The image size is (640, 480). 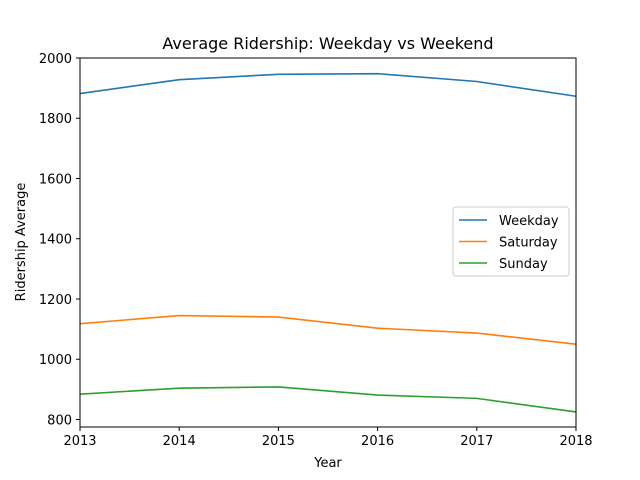 I want to click on legend-label-saturday: Saturday, so click(x=528, y=243).